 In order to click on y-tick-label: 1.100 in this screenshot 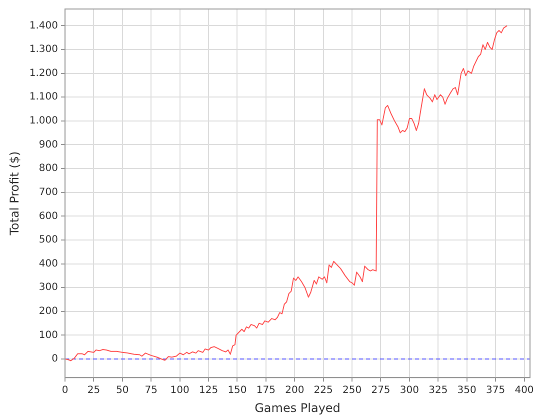, I will do `click(43, 97)`.